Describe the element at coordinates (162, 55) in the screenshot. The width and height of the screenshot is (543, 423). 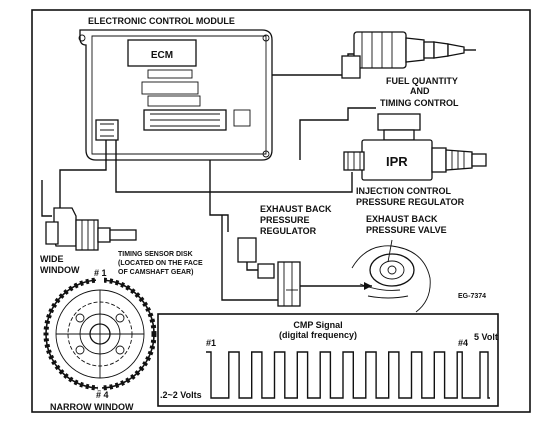
I see `ecm-label: ECM` at that location.